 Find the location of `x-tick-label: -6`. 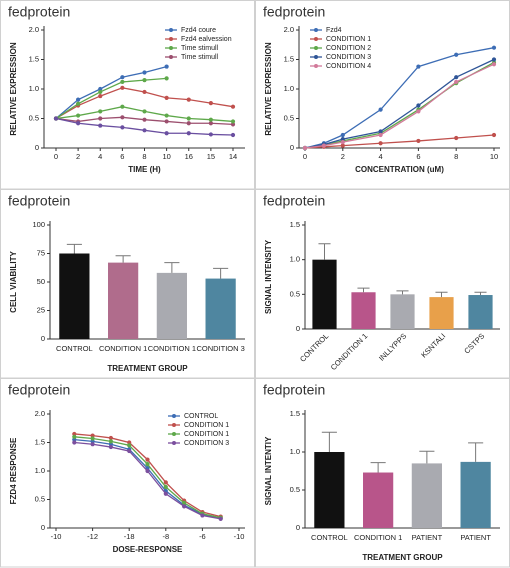

x-tick-label: -6 is located at coordinates (202, 536).